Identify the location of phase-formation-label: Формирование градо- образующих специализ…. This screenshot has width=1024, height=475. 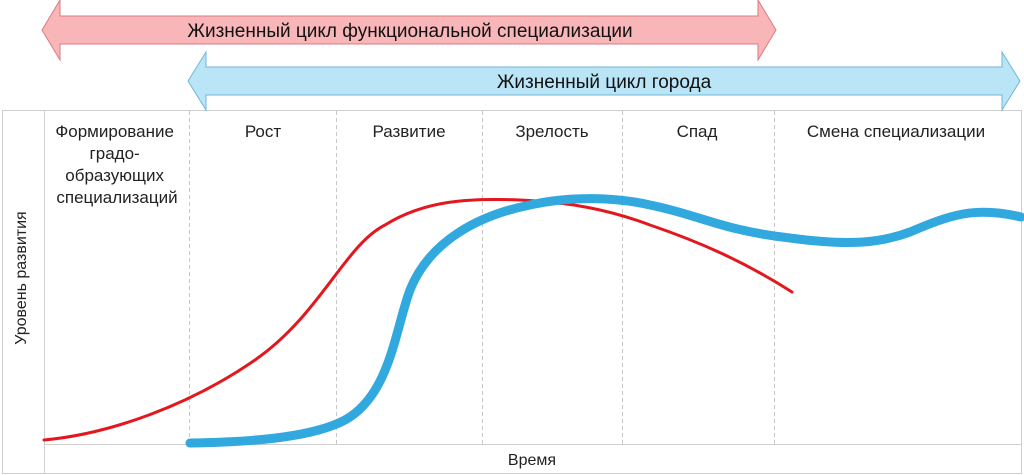
(116, 164).